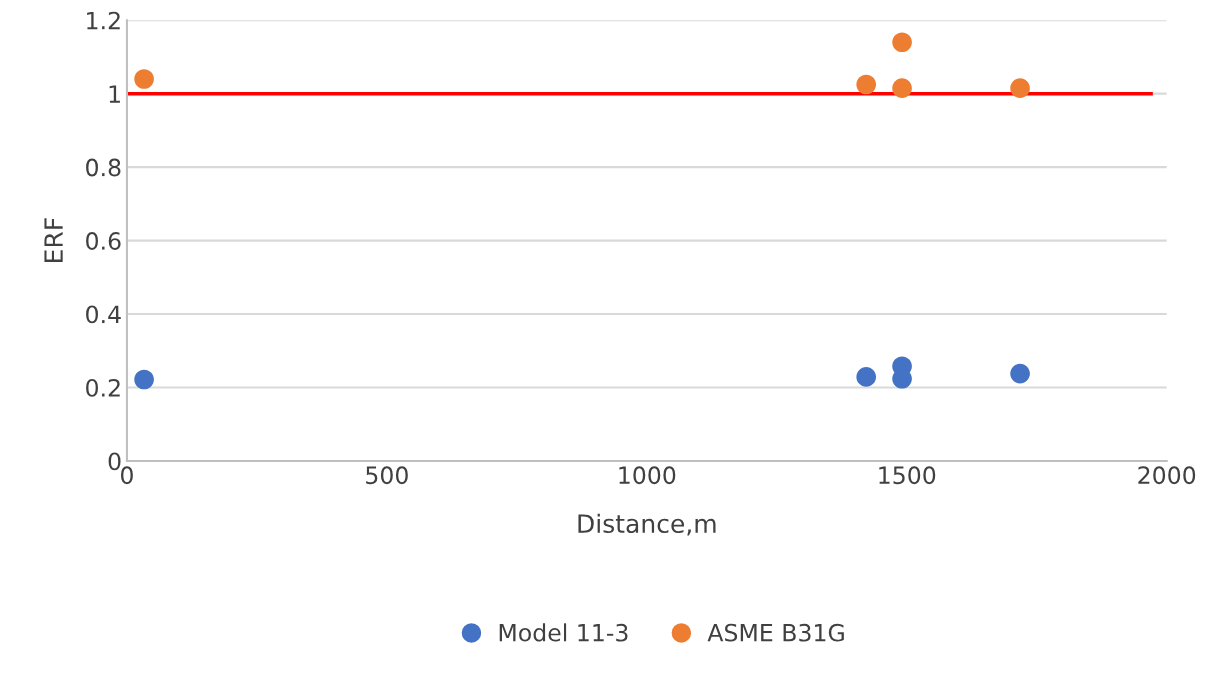 The image size is (1209, 673). Describe the element at coordinates (103, 167) in the screenshot. I see `y-tick-label: 0.8` at that location.